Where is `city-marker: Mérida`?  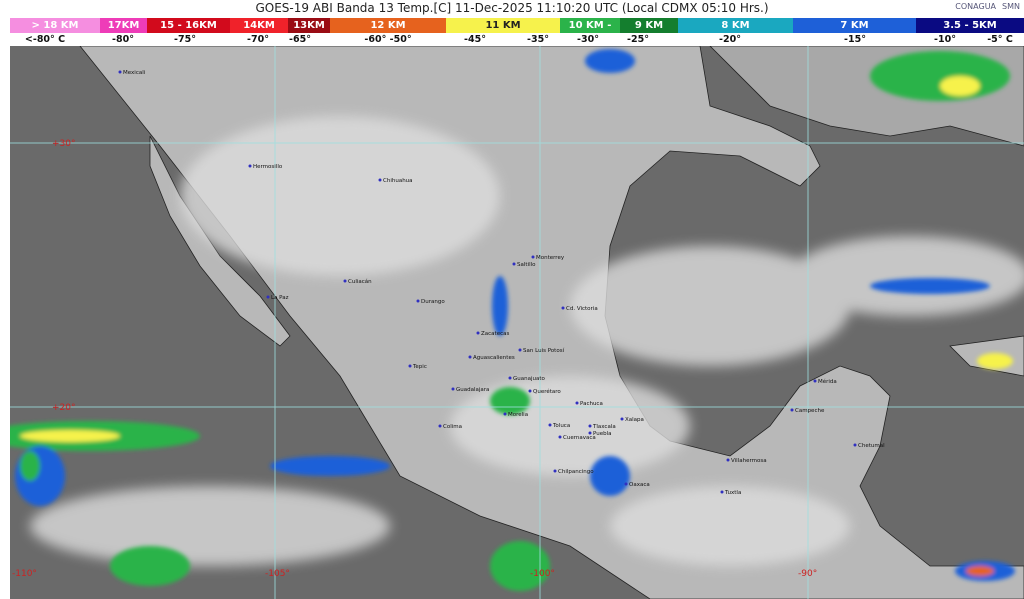 city-marker: Mérida is located at coordinates (825, 381).